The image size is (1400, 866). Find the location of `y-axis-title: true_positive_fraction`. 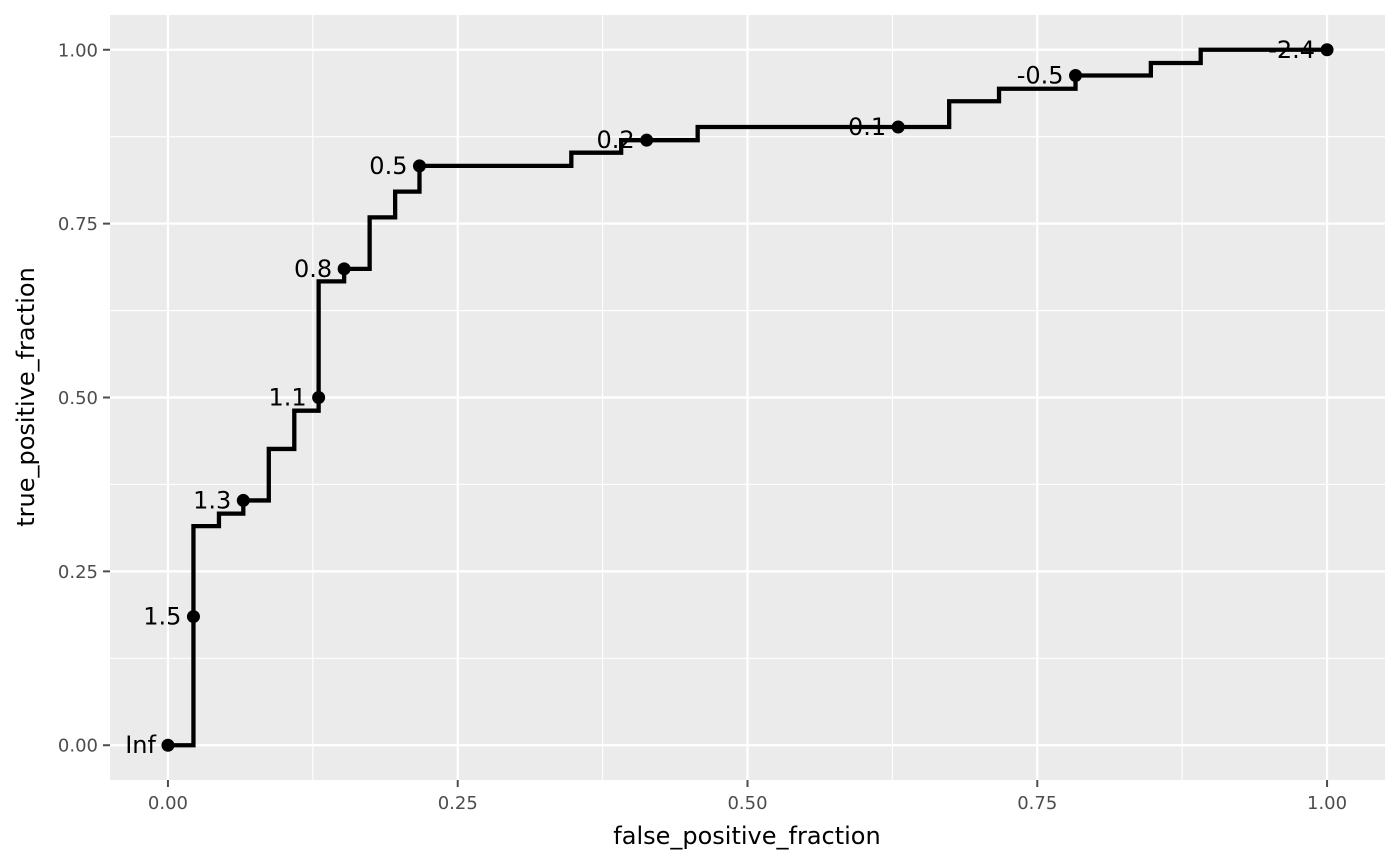

y-axis-title: true_positive_fraction is located at coordinates (26, 397).